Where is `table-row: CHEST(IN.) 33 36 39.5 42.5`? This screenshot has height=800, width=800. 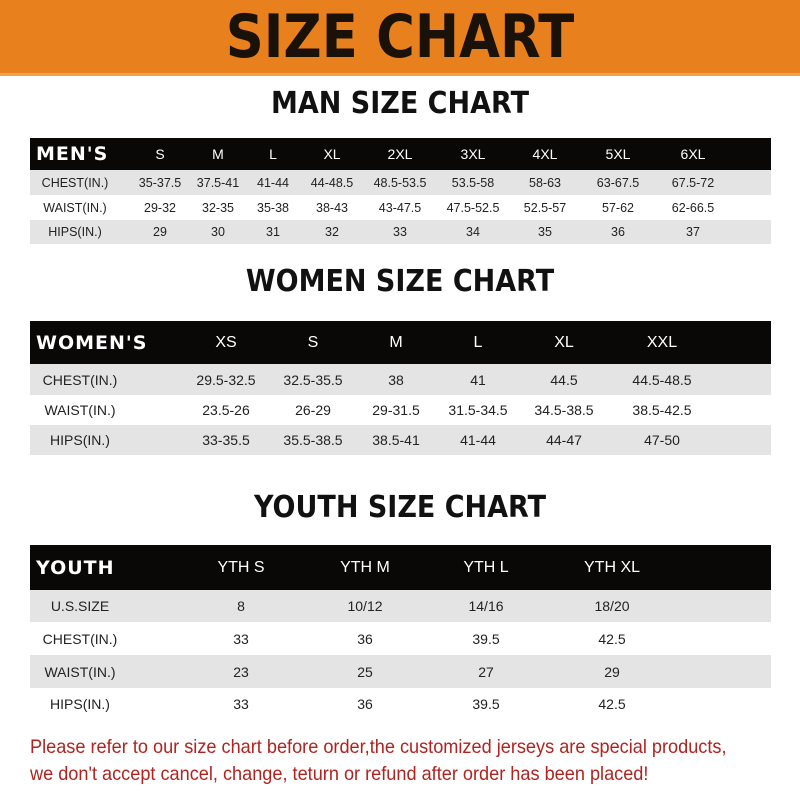 table-row: CHEST(IN.) 33 36 39.5 42.5 is located at coordinates (400, 638).